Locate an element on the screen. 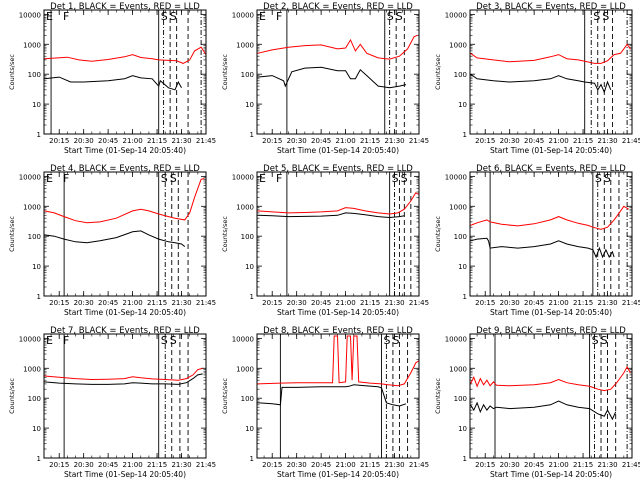 The height and width of the screenshot is (480, 640). panel-title: Det 8, BLACK = Events, RED = LLD is located at coordinates (338, 331).